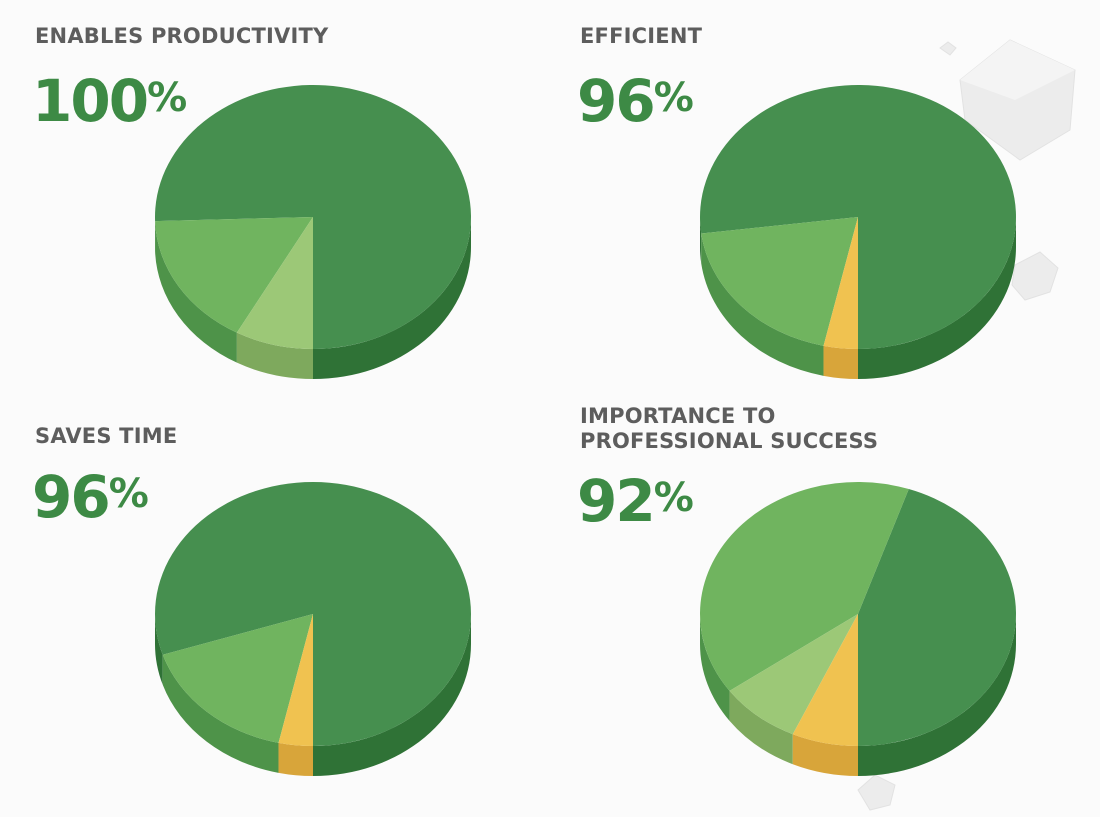  I want to click on chart-title: IMPORTANCE TO PROFESSIONAL SUCCESS, so click(729, 428).